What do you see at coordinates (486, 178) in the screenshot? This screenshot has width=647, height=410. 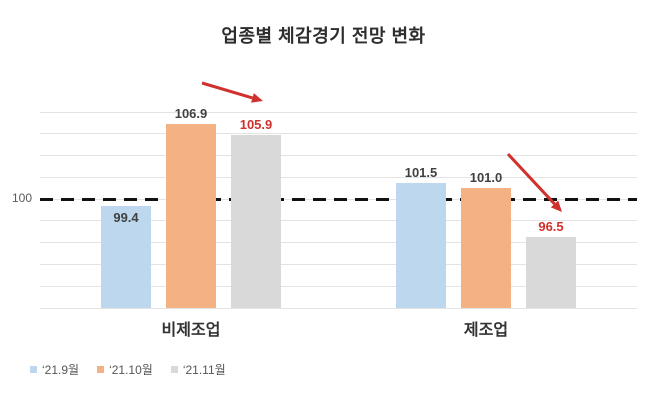 I see `bar-value-label: 101.0` at bounding box center [486, 178].